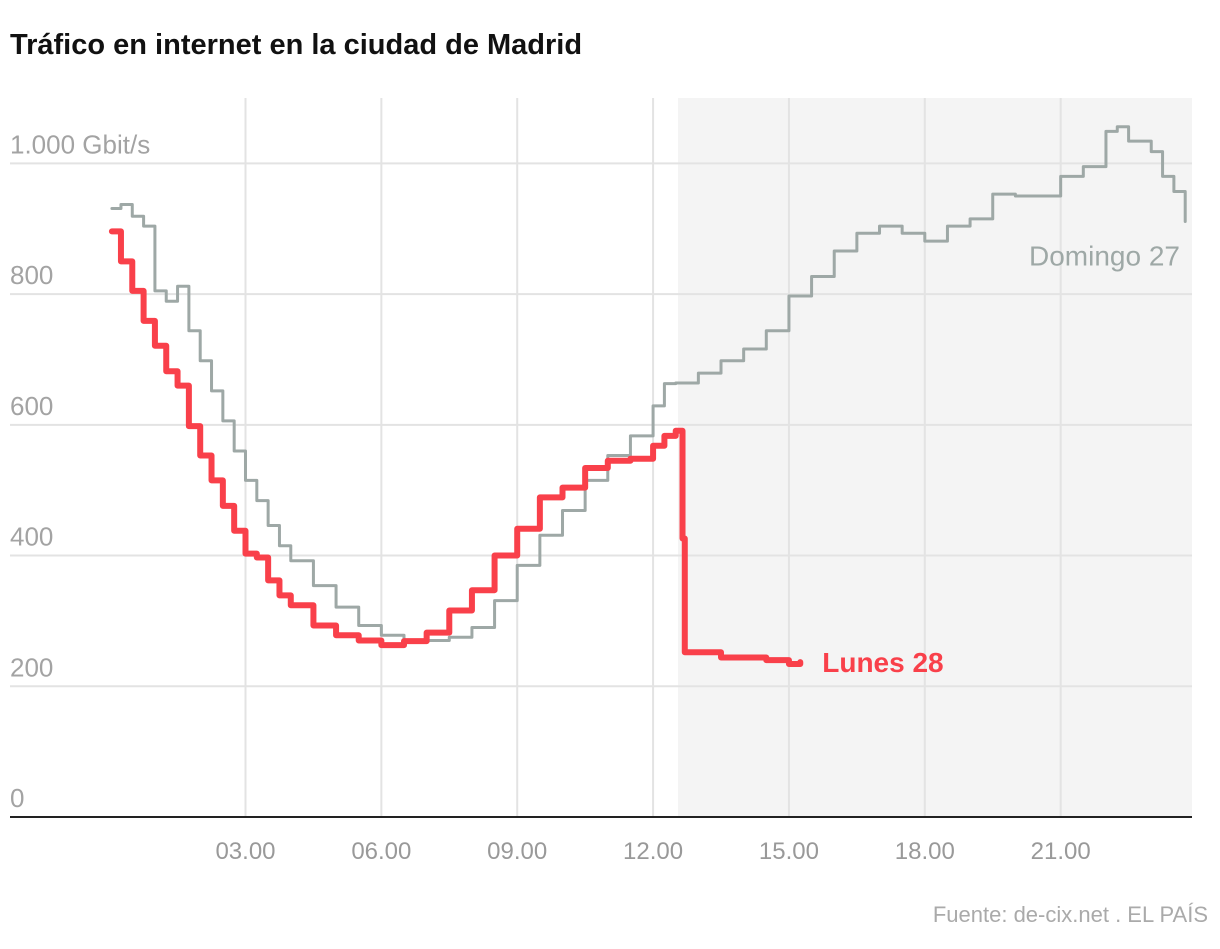  I want to click on source: Fuente: de-cix.net . EL PAÍS, so click(1070, 914).